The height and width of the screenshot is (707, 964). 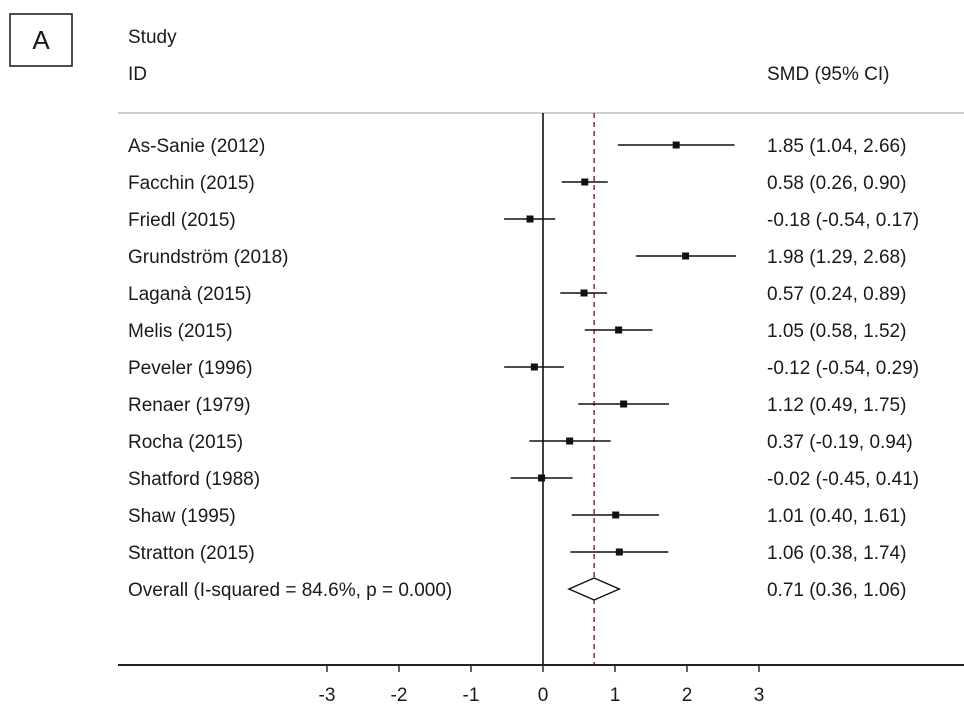 I want to click on header-study: Study, so click(x=152, y=37).